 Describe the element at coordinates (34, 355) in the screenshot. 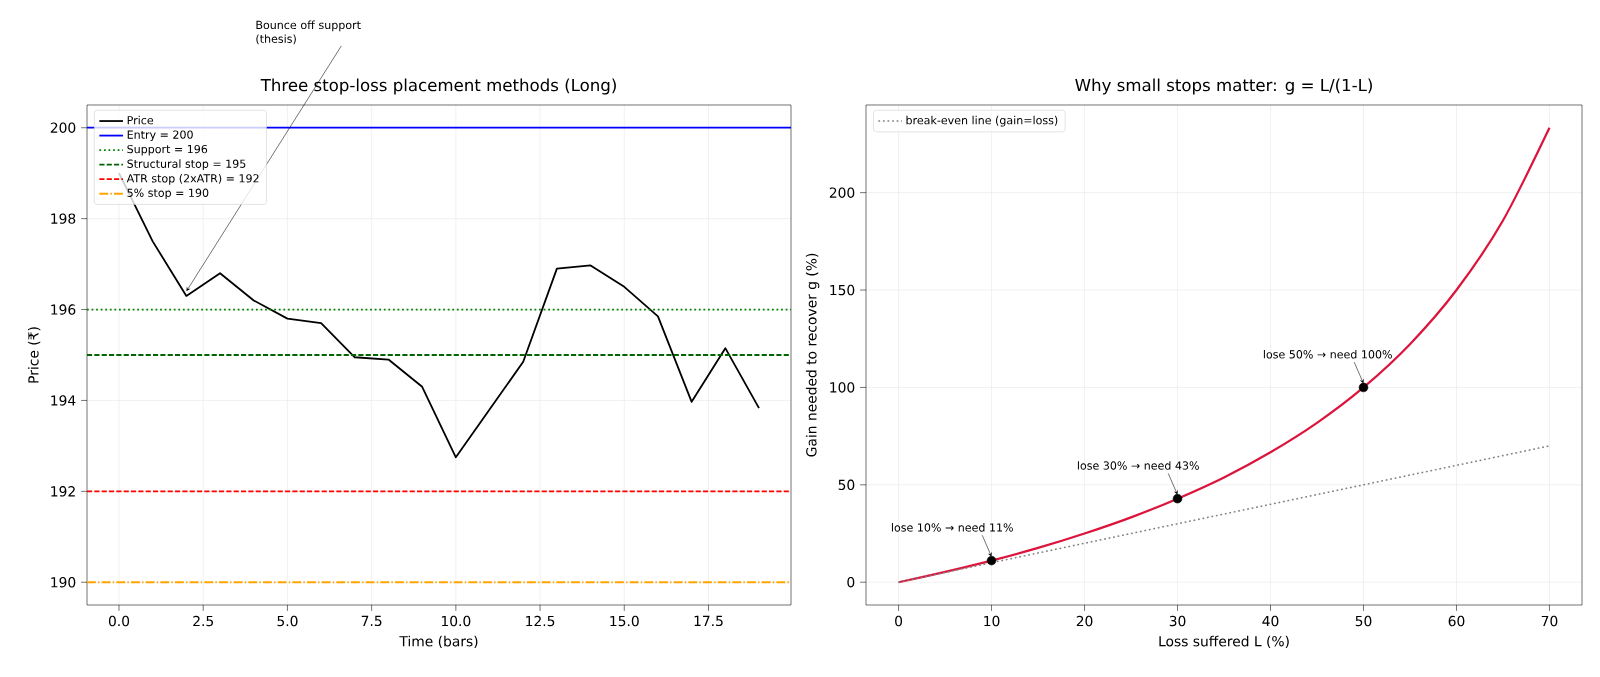

I see `y-axis-title: Price (₹)` at that location.